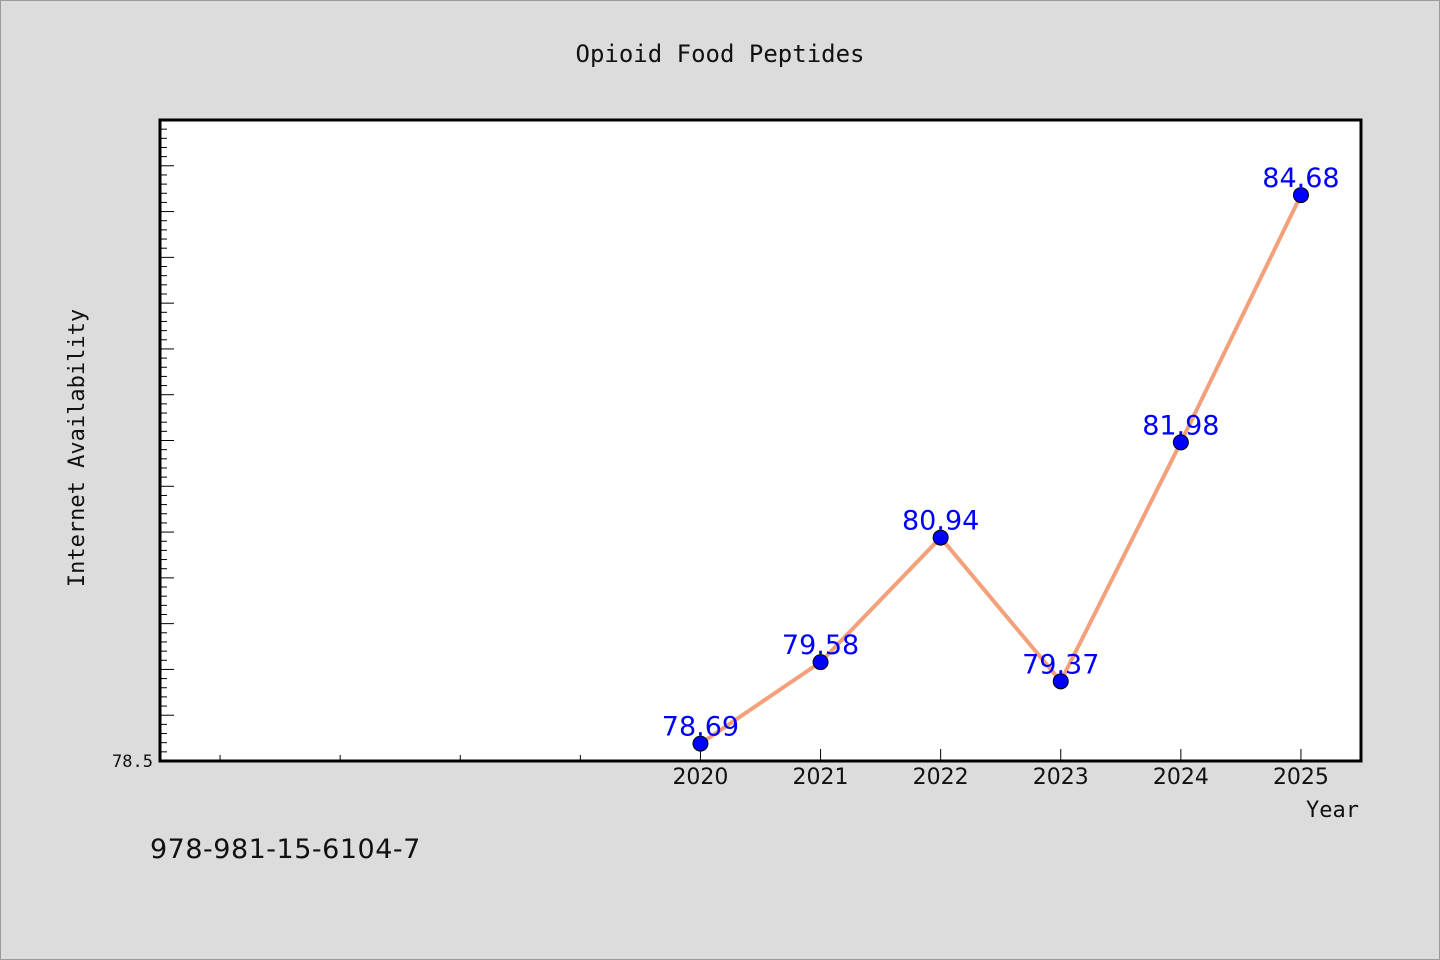  Describe the element at coordinates (1181, 777) in the screenshot. I see `x-axis-tick-label: 2024` at that location.